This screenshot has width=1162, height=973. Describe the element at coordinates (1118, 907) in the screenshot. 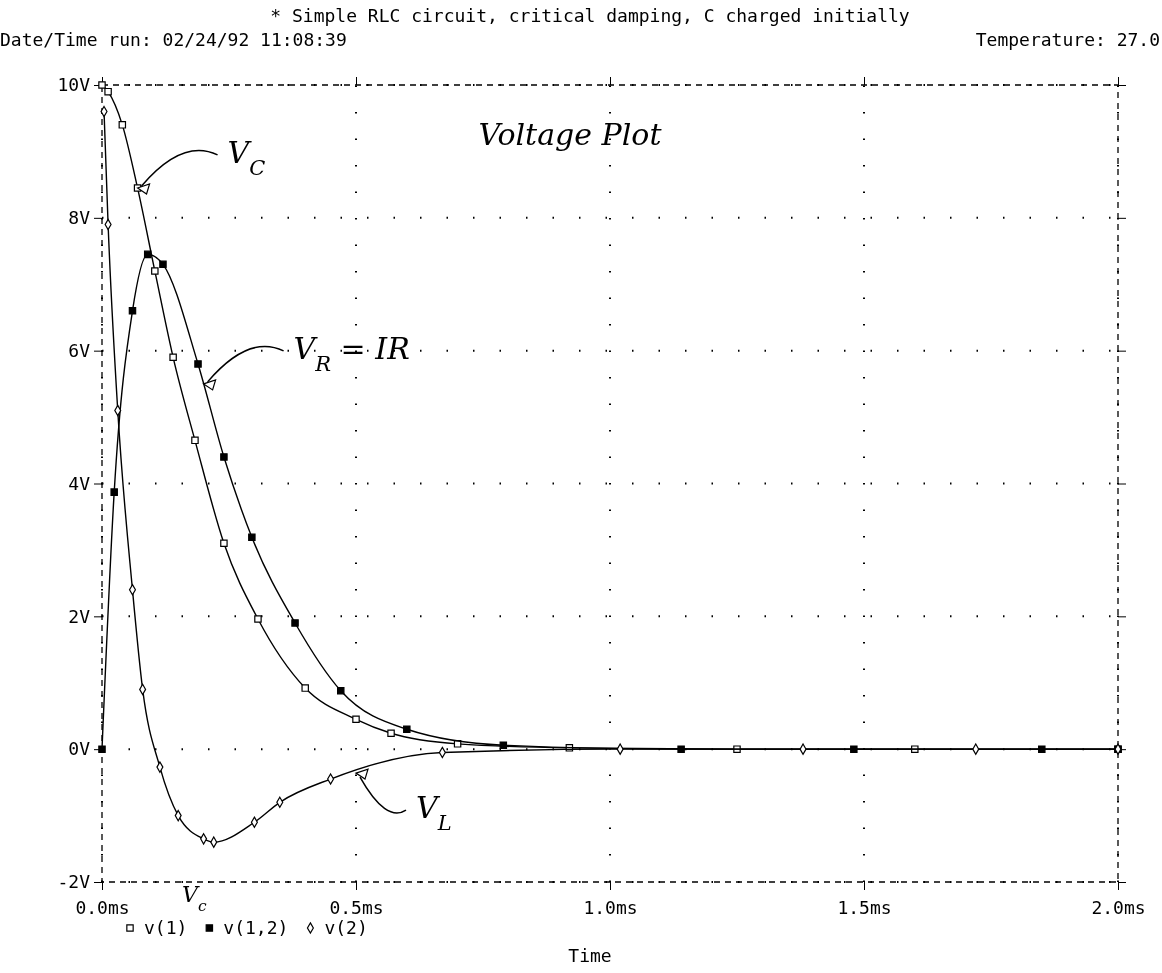

I see `x-tick-label: 2.0ms` at that location.